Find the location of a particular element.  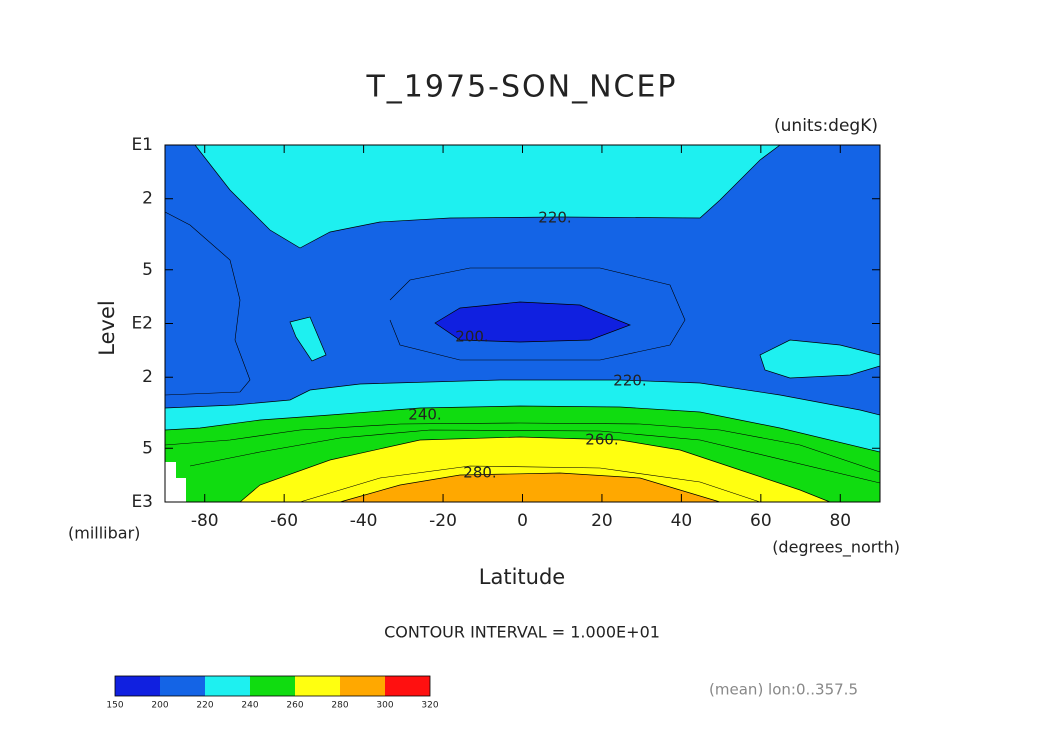

colorbar-label: 220 is located at coordinates (204, 706).